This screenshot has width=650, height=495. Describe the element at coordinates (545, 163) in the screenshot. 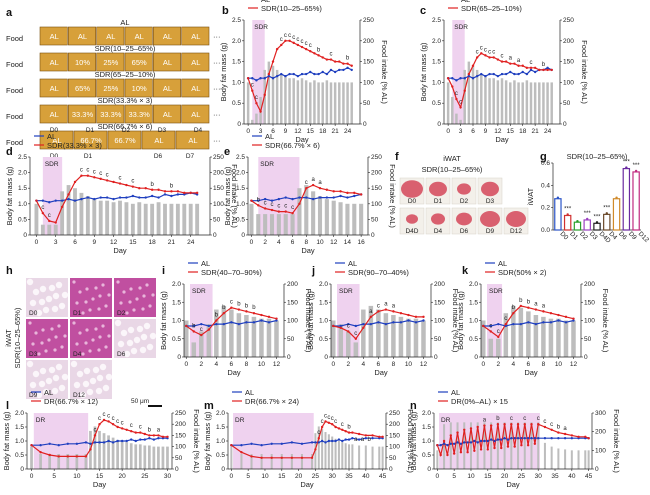

I see `y-tick-label: 0.6` at that location.